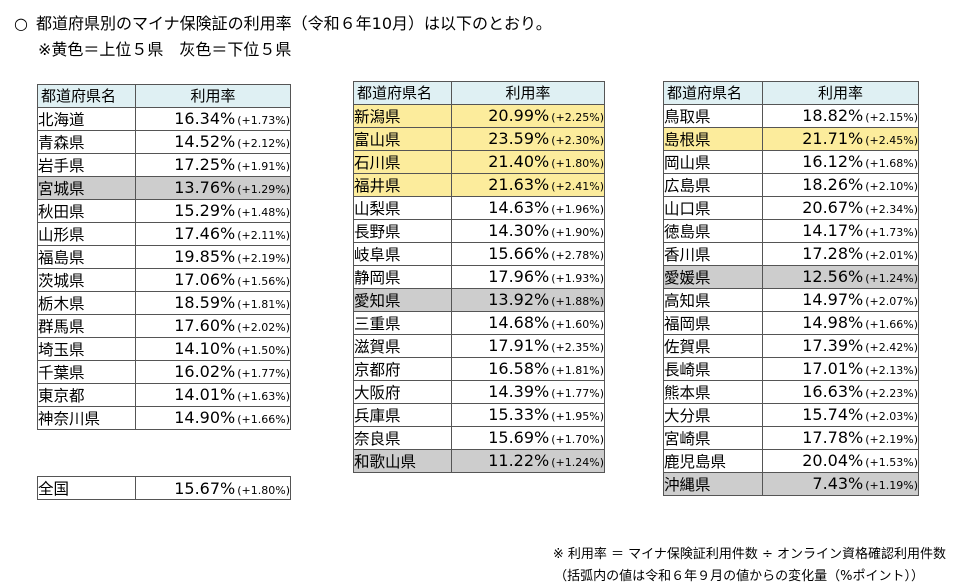  Describe the element at coordinates (577, 324) in the screenshot. I see `rate-change: (+1.60%)` at that location.